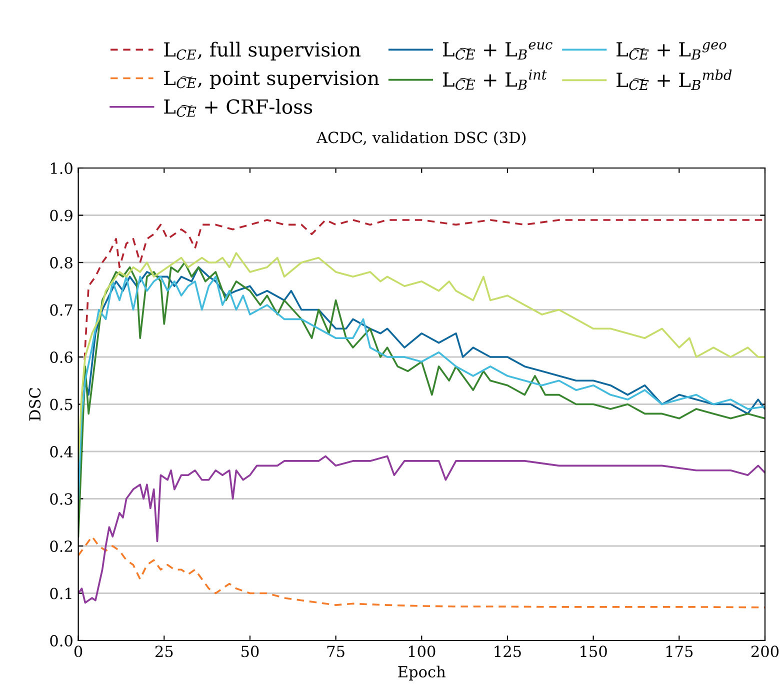 The image size is (783, 700). I want to click on y-tick-label: 0.0, so click(61, 640).